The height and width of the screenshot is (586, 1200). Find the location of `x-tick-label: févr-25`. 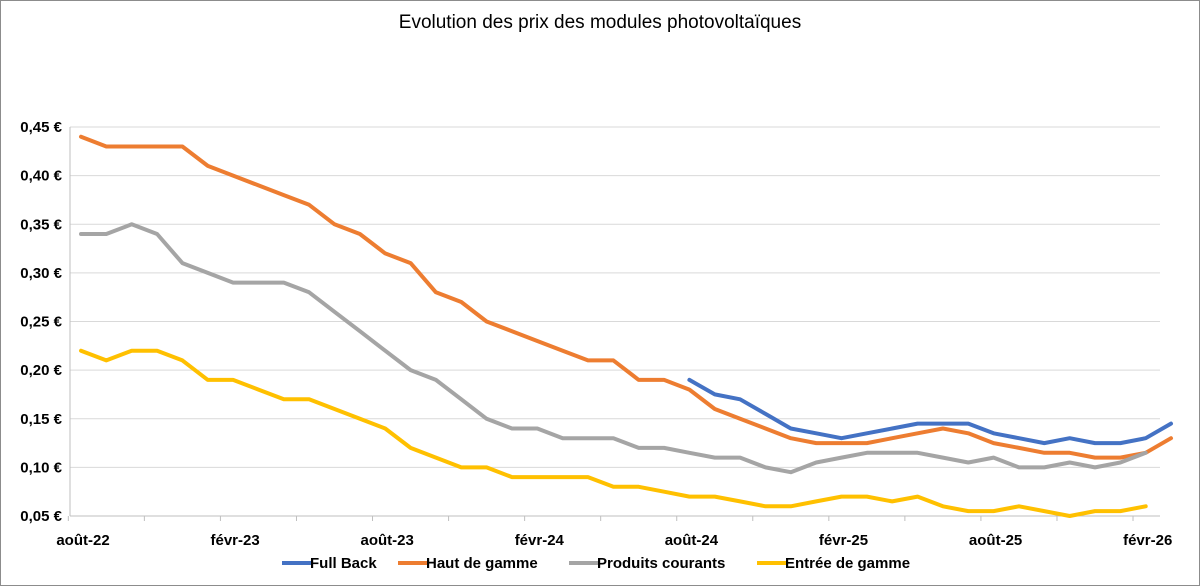

x-tick-label: févr-25 is located at coordinates (843, 540).